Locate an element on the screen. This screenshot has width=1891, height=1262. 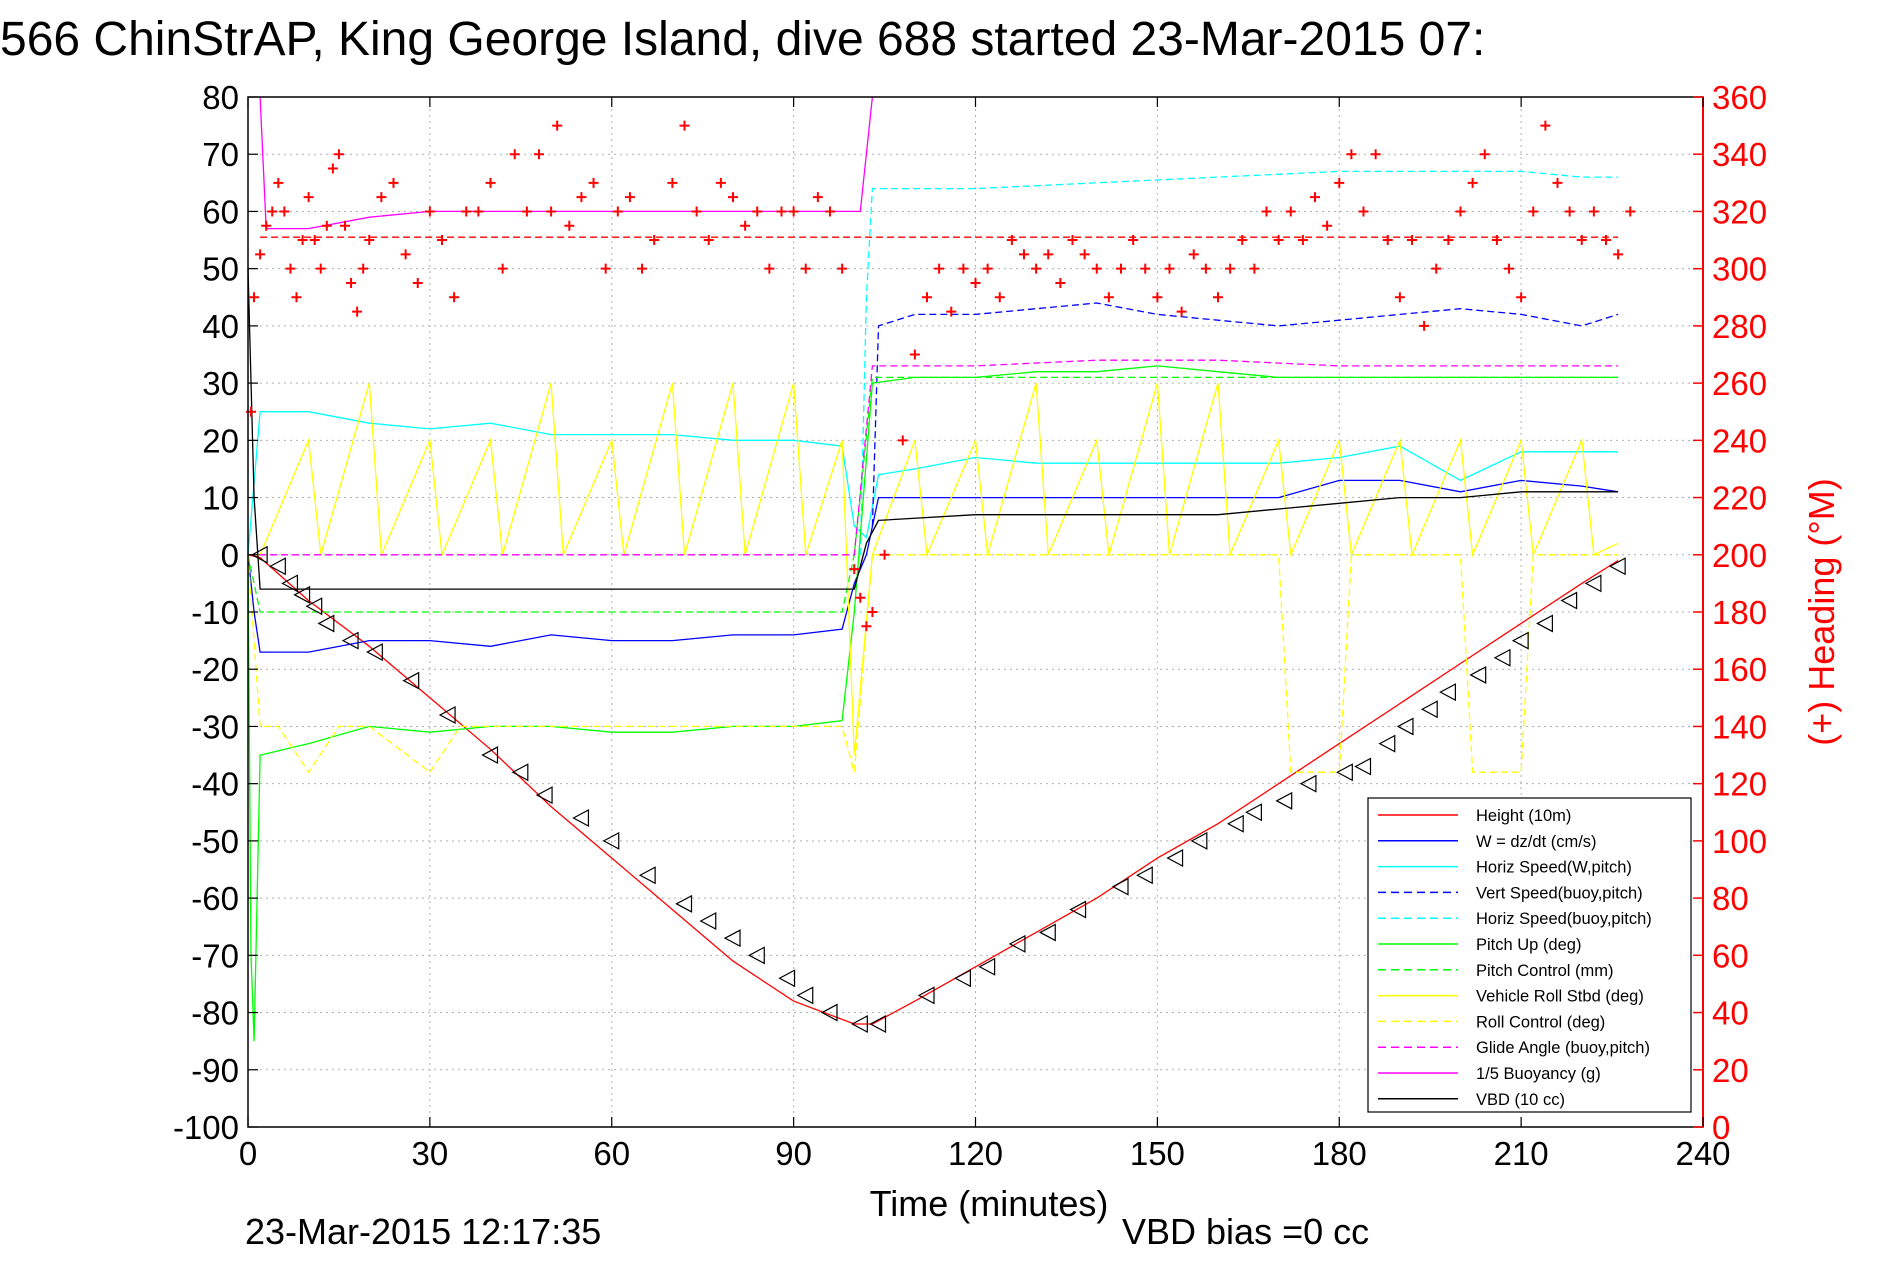
y-tick-label-left: 50 is located at coordinates (220, 269).